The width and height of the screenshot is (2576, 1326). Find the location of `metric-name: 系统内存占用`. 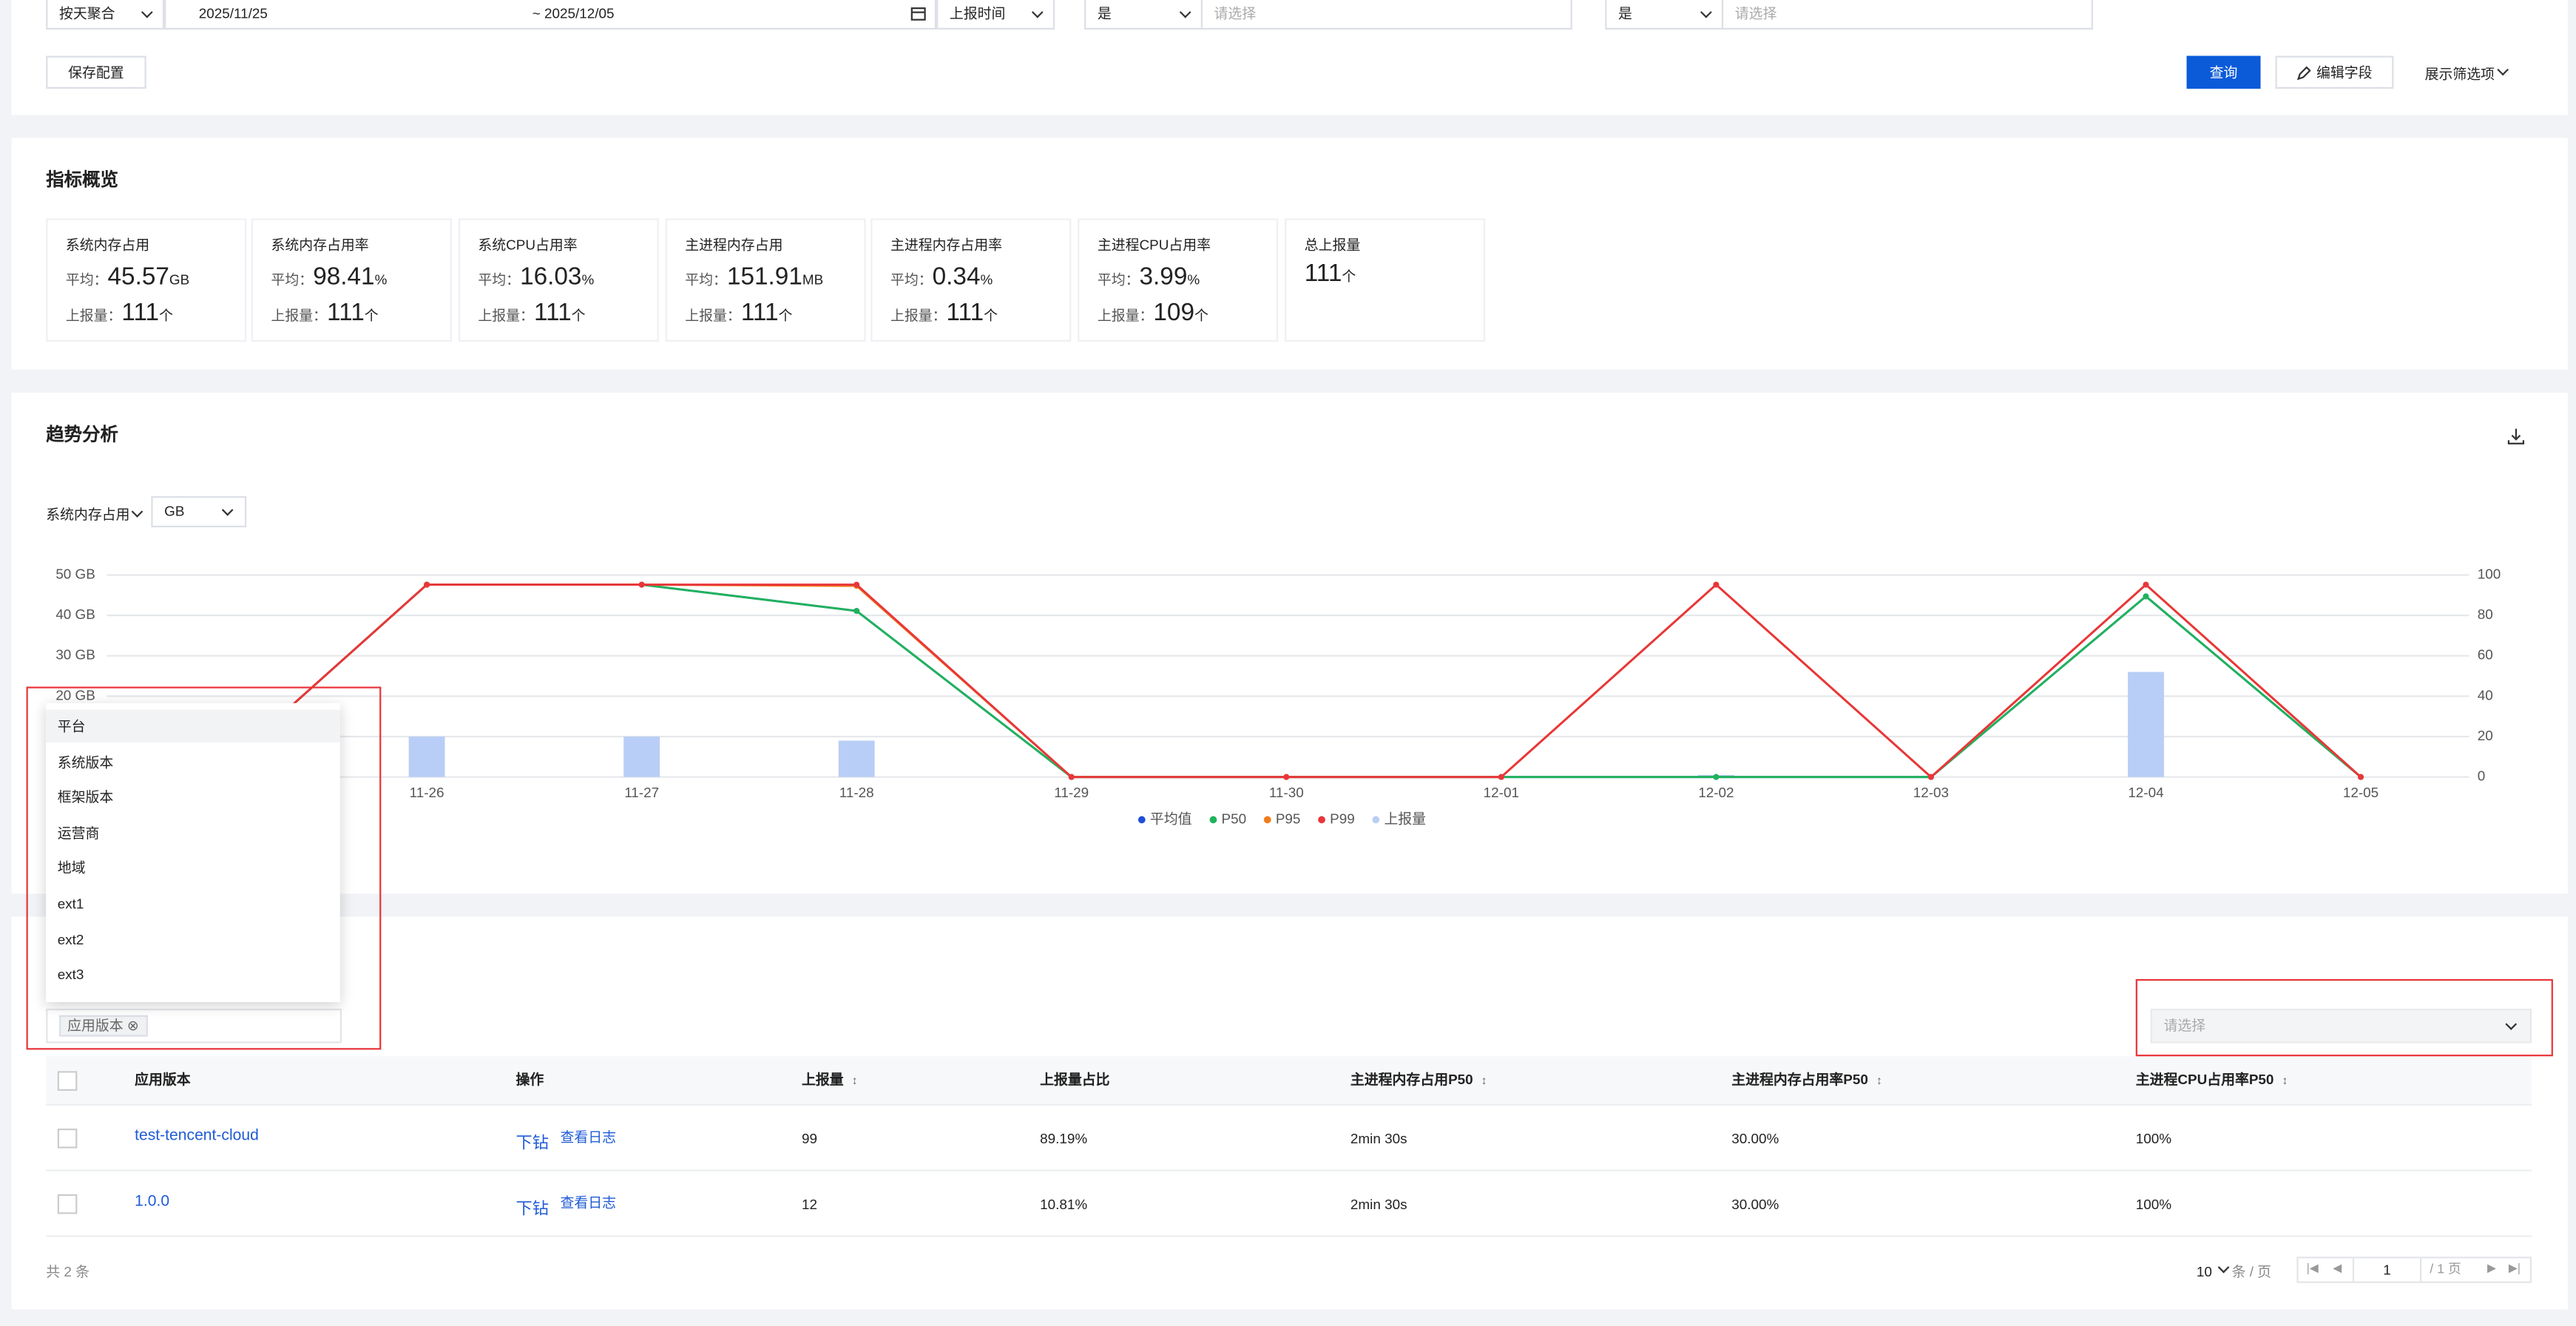

metric-name: 系统内存占用 is located at coordinates (107, 245).